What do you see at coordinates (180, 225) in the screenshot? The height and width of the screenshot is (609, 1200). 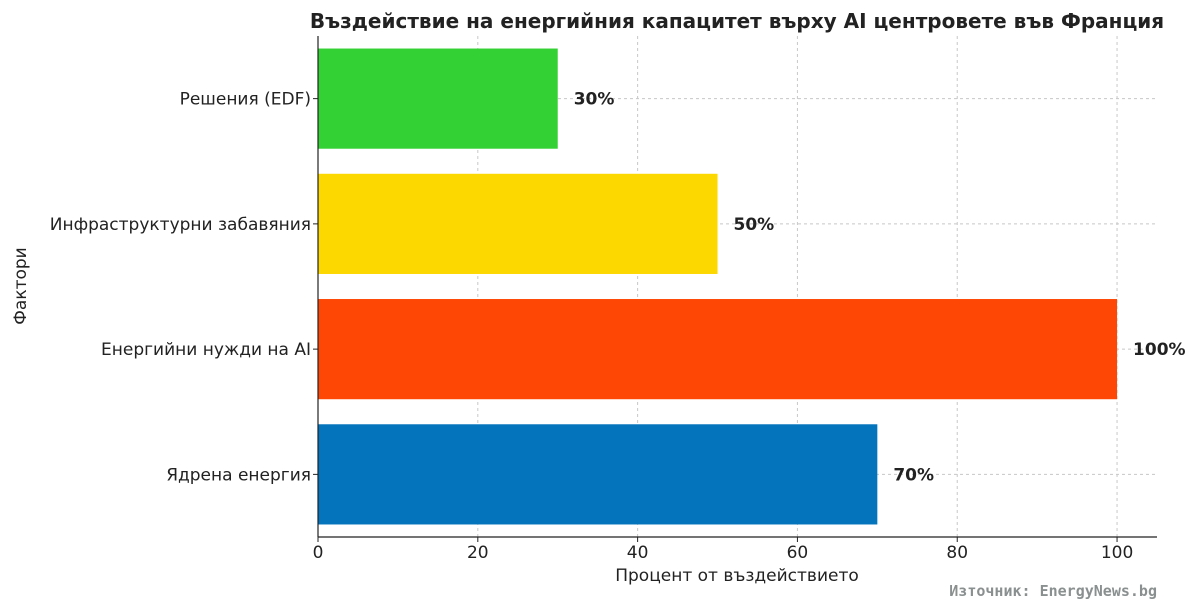 I see `y-tick-label: Инфраструктурни забавяния` at bounding box center [180, 225].